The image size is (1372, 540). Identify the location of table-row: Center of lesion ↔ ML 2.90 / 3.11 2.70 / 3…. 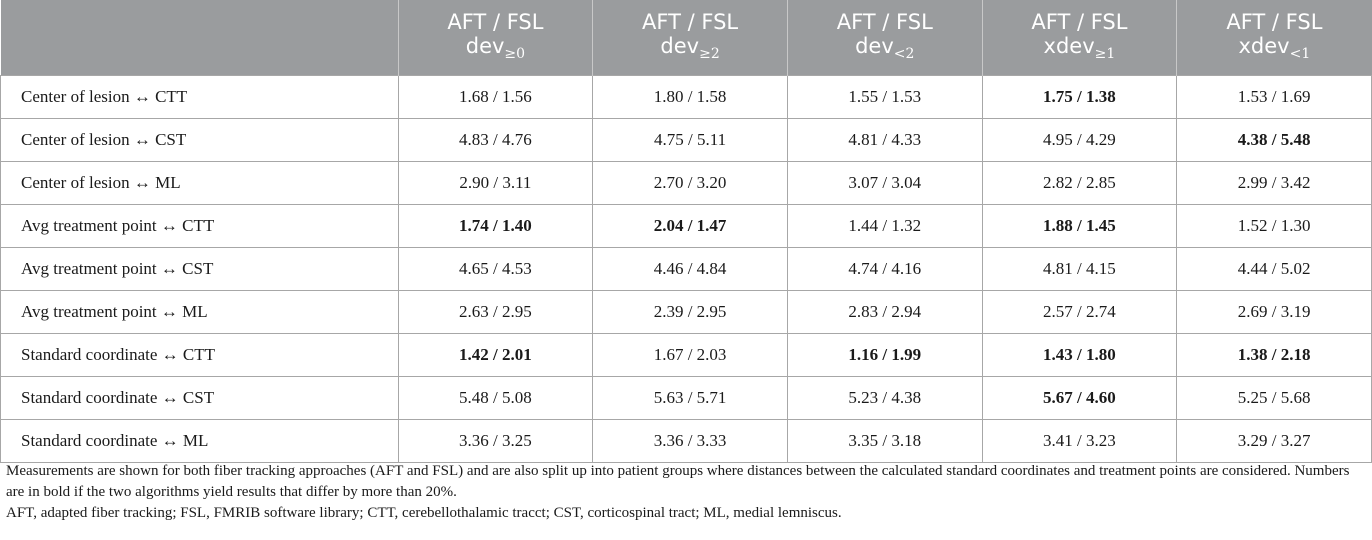
(686, 183).